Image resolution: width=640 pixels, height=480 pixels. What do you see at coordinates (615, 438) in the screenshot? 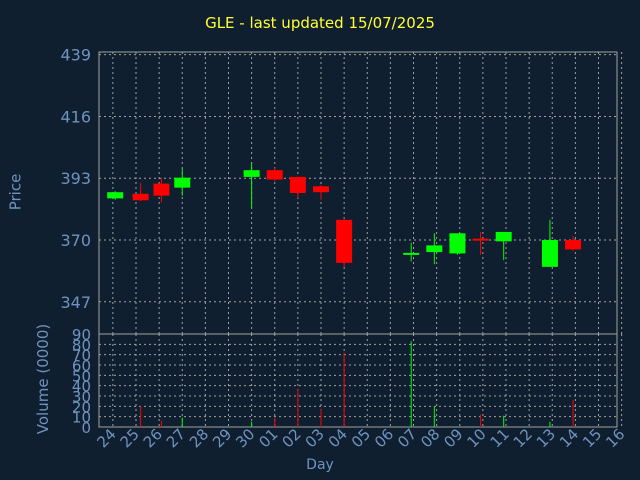
I see `x-tick-label: 16` at bounding box center [615, 438].